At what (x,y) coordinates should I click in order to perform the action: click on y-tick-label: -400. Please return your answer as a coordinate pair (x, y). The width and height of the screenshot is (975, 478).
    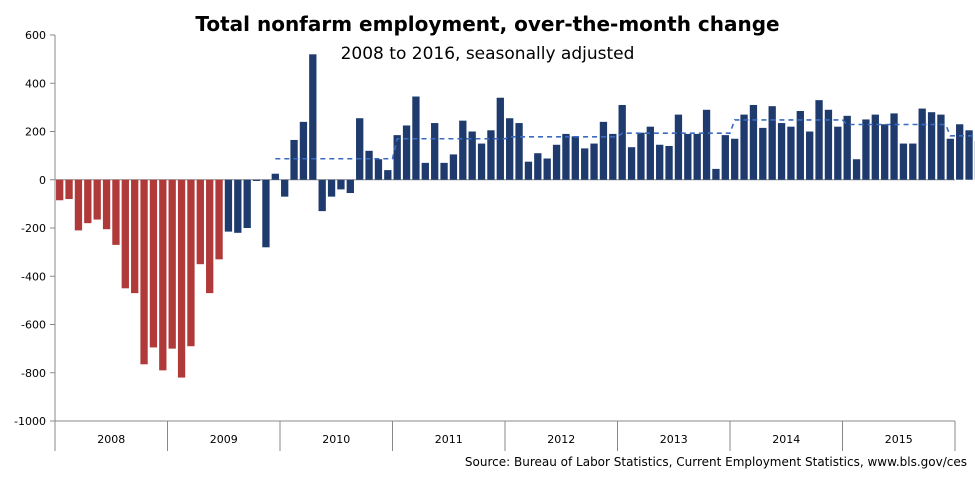
    Looking at the image, I should click on (33, 276).